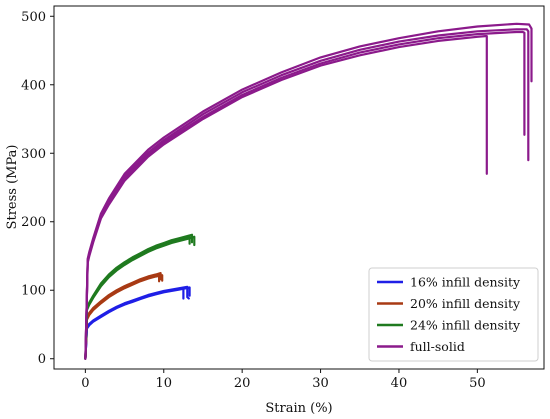 Image resolution: width=550 pixels, height=419 pixels. Describe the element at coordinates (399, 383) in the screenshot. I see `x-tick-label: 40` at that location.